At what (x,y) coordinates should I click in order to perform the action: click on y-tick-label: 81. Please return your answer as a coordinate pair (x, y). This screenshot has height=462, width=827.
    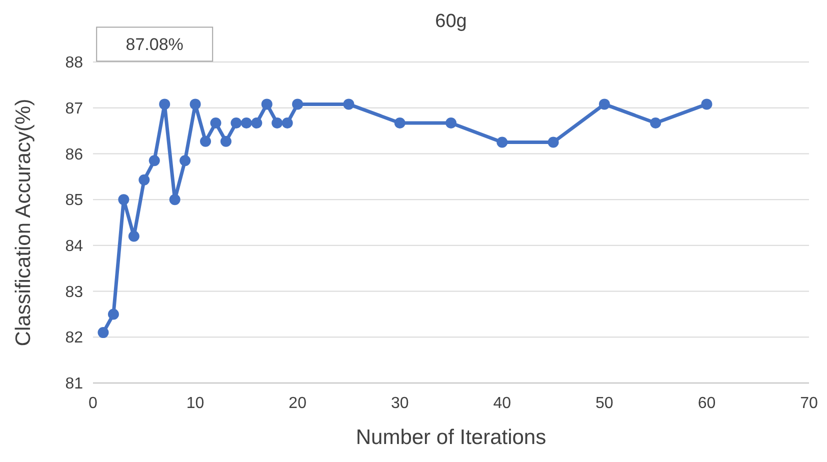
    Looking at the image, I should click on (74, 384).